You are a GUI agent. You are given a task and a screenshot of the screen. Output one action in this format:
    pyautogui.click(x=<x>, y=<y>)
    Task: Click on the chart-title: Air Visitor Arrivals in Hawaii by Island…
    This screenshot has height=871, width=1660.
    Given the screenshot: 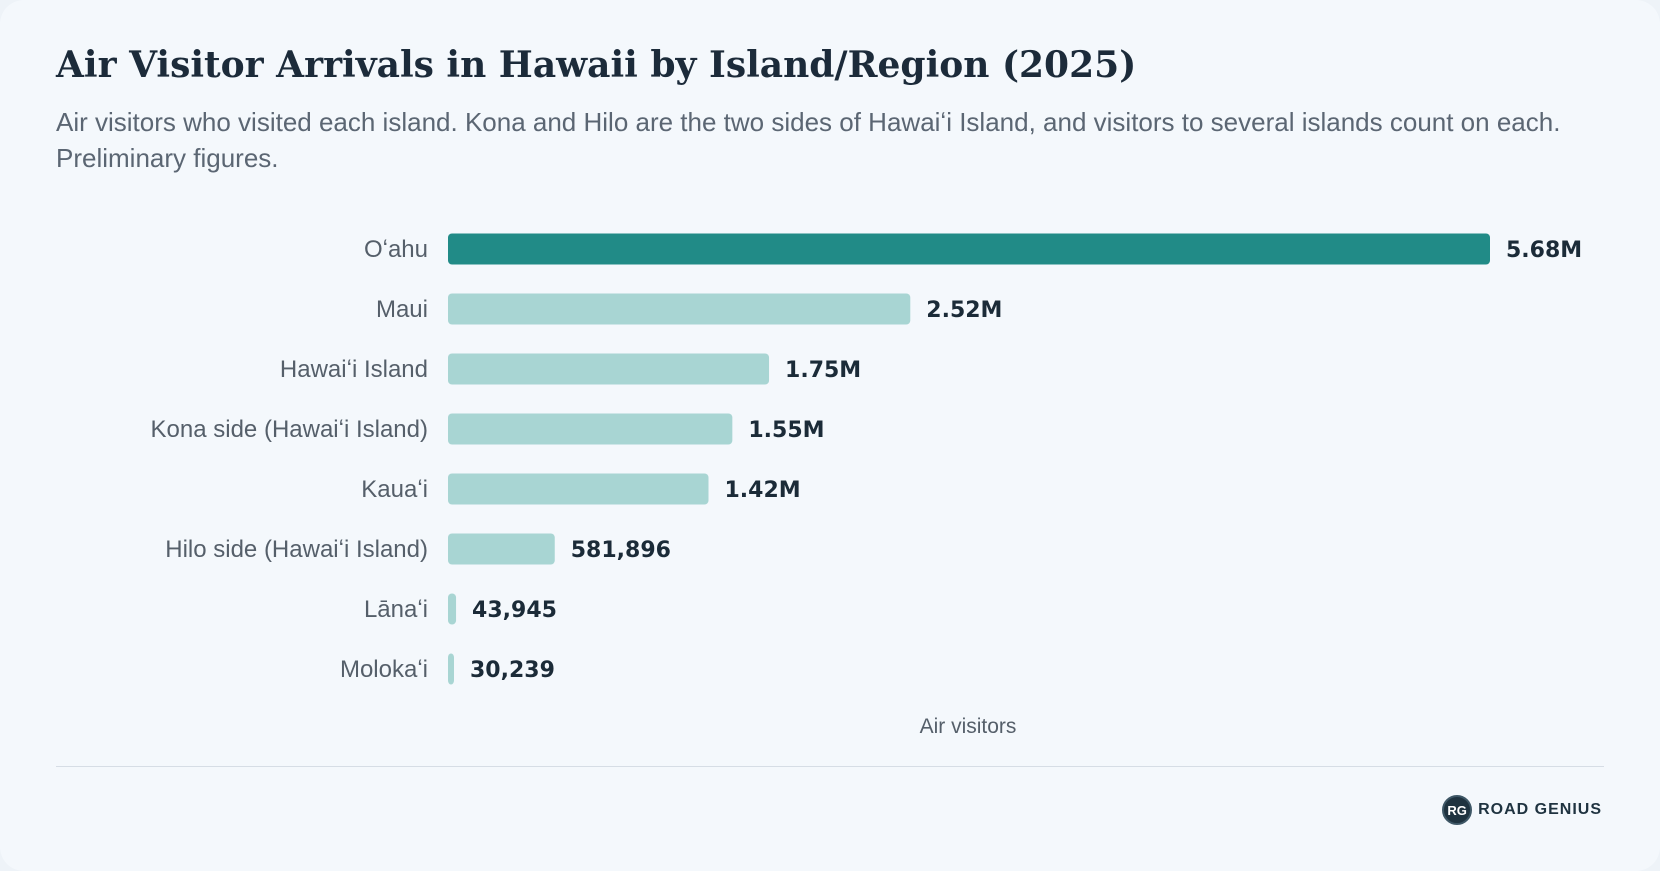 What is the action you would take?
    pyautogui.click(x=596, y=65)
    